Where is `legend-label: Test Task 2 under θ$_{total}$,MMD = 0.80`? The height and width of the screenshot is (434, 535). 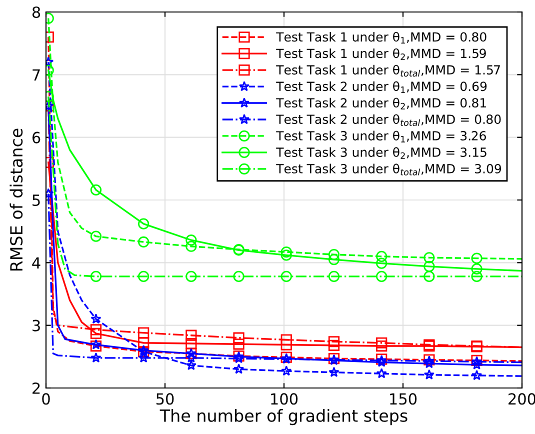 legend-label: Test Task 2 under θ$_{total}$,MMD = 0.80 is located at coordinates (388, 120).